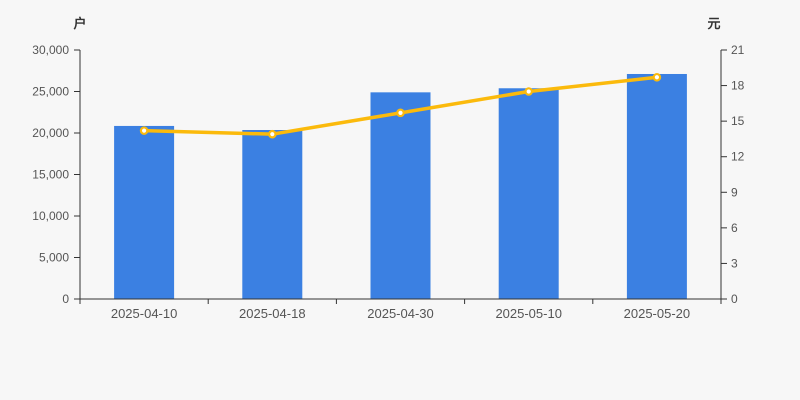 Image resolution: width=800 pixels, height=400 pixels. What do you see at coordinates (528, 313) in the screenshot?
I see `x-axis-label: 2025-05-10` at bounding box center [528, 313].